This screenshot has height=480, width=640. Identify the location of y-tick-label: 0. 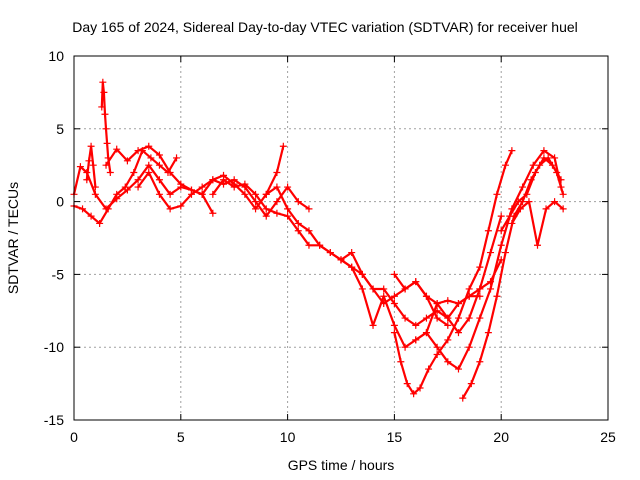
(60, 202).